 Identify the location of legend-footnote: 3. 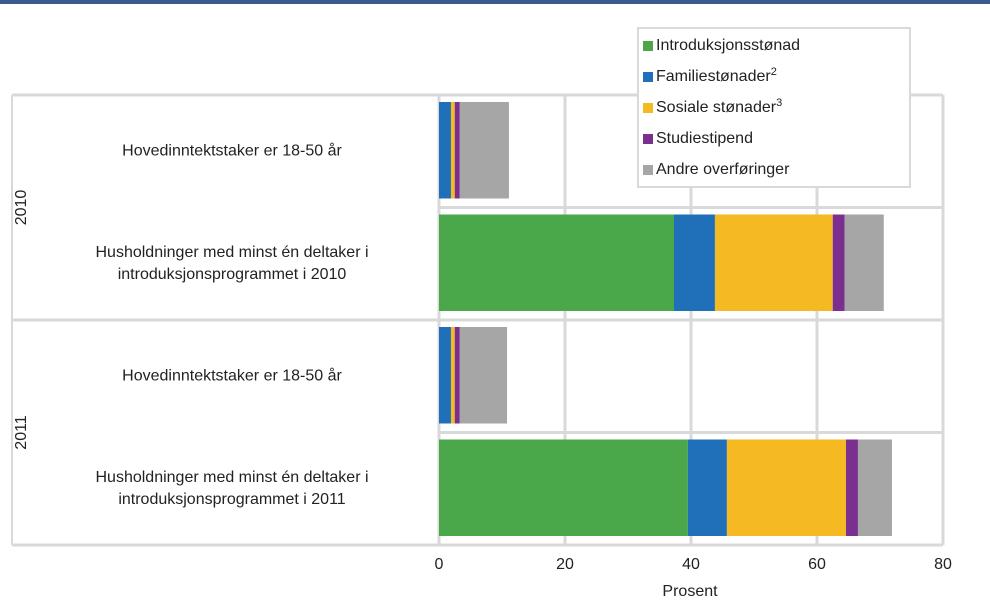
(779, 103).